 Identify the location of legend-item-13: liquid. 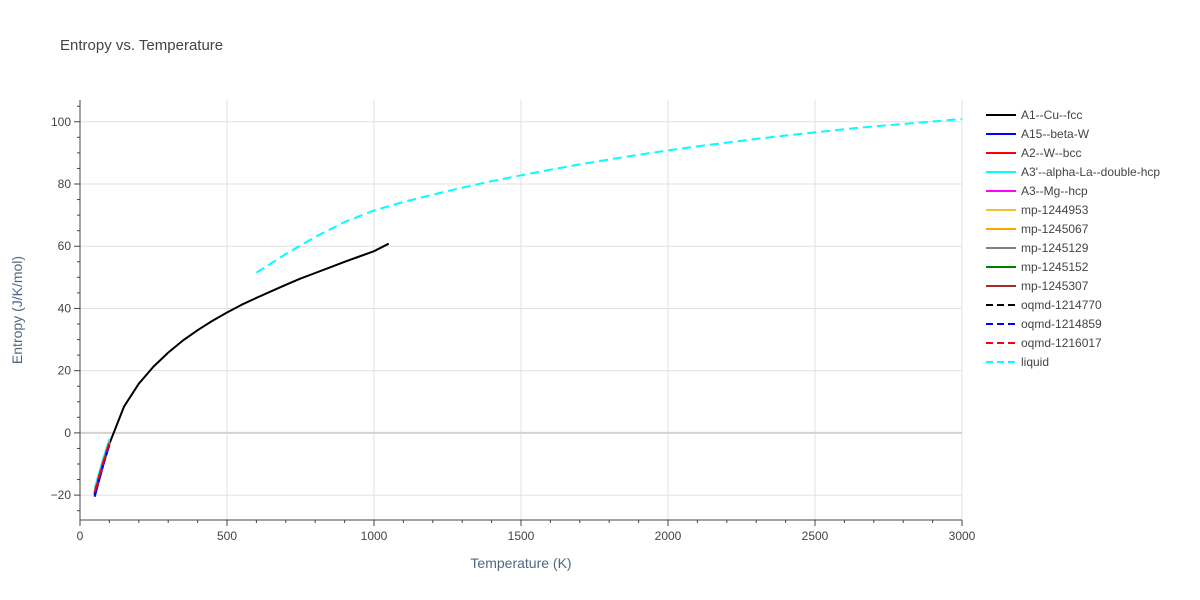
(1017, 362).